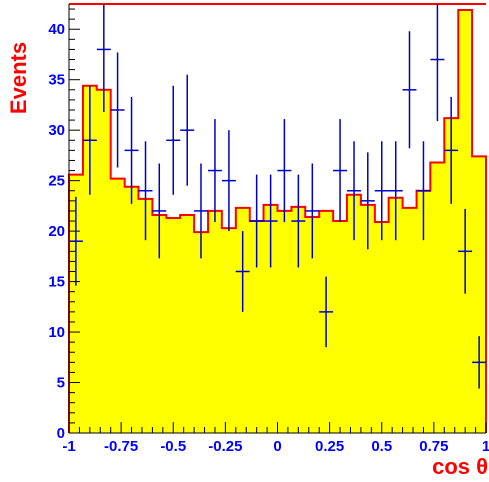 This screenshot has width=489, height=482. I want to click on x-tick-label: 0.5, so click(381, 446).